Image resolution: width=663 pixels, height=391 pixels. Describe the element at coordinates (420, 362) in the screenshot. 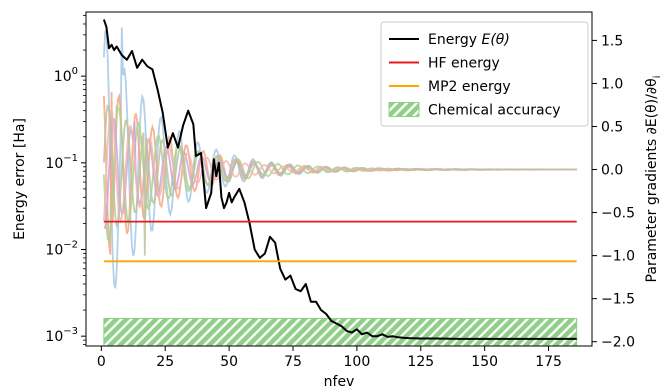

I see `x-tick-label: 125` at that location.